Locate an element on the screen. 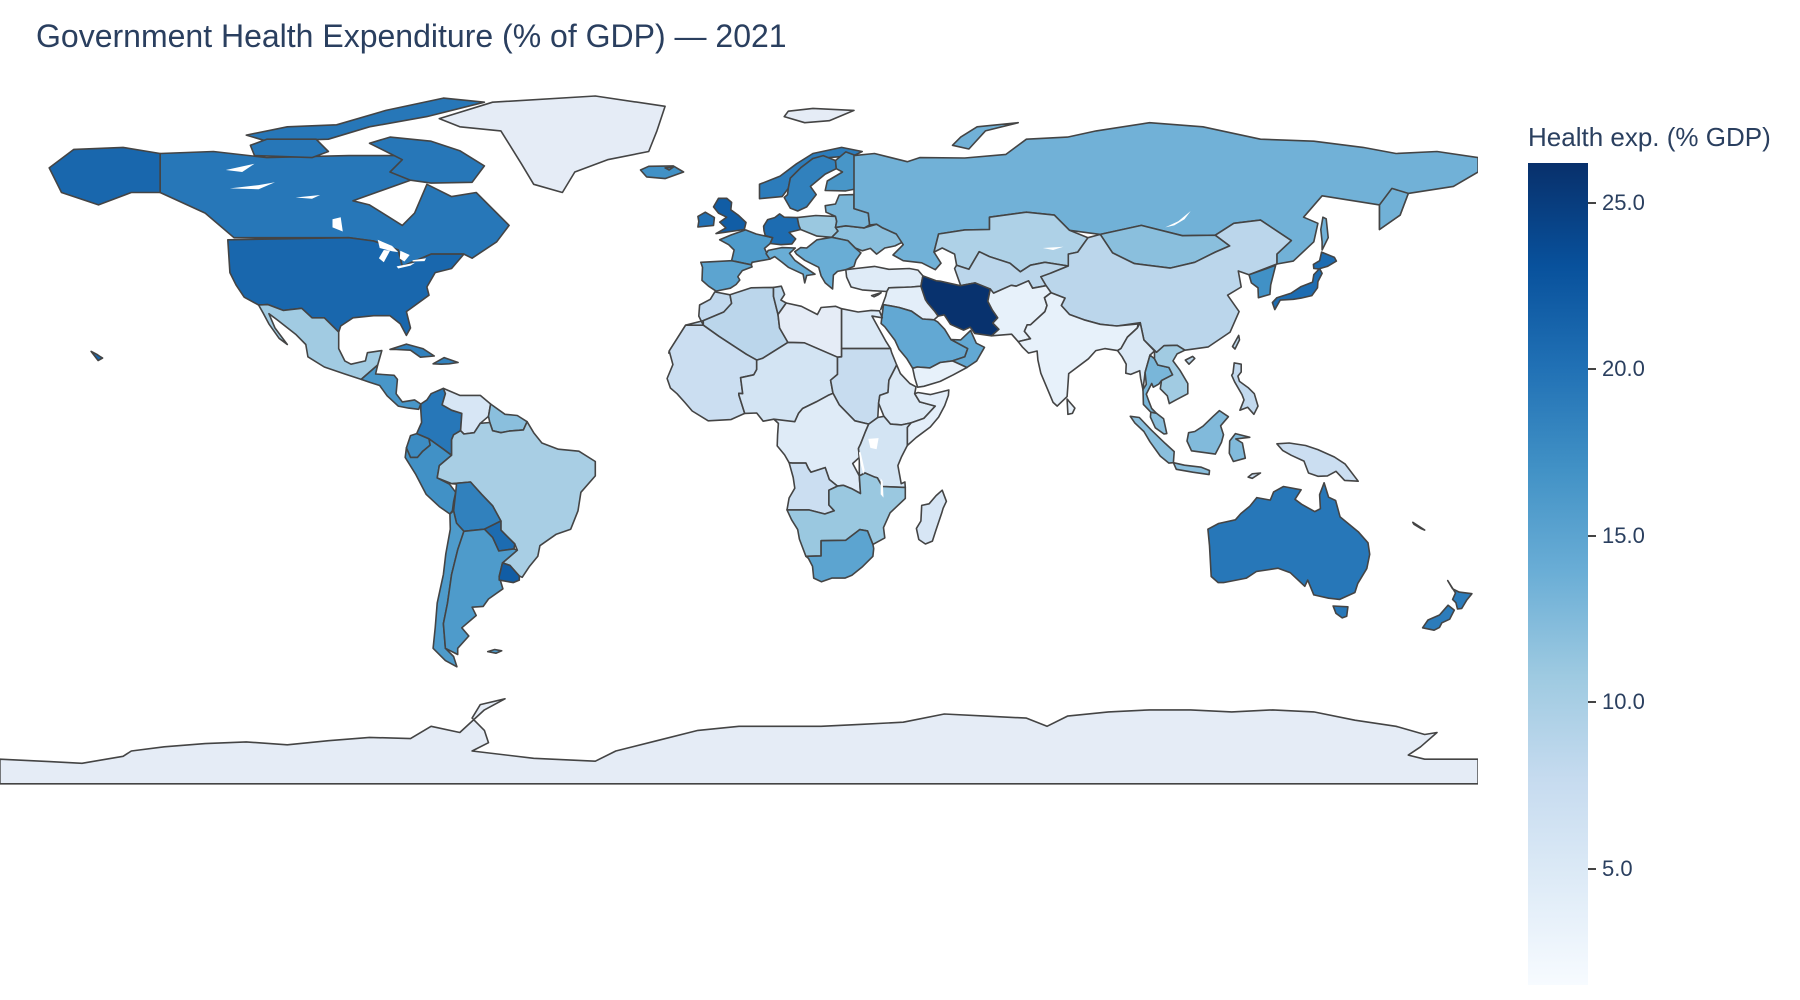 Image resolution: width=1800 pixels, height=1000 pixels. region-australia is located at coordinates (1289, 541).